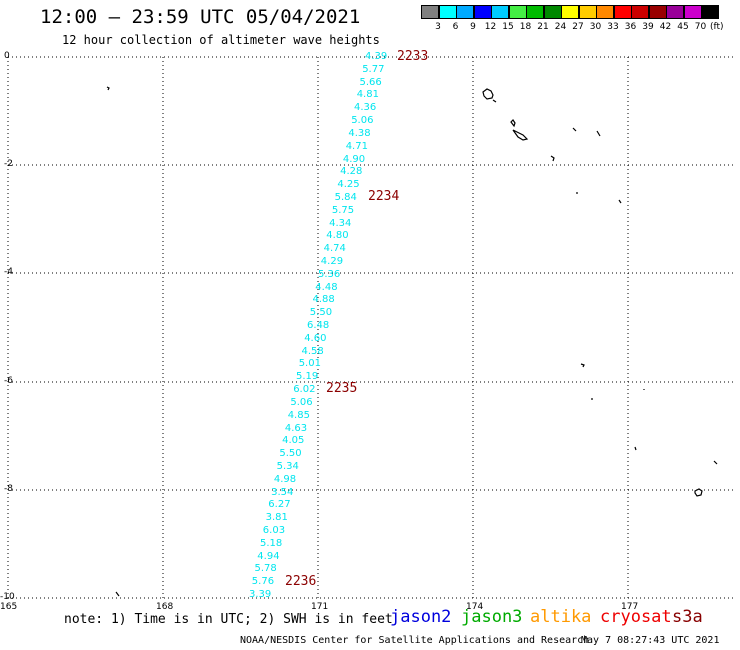 This screenshot has width=740, height=650. I want to click on track-time-label: 2234, so click(384, 196).